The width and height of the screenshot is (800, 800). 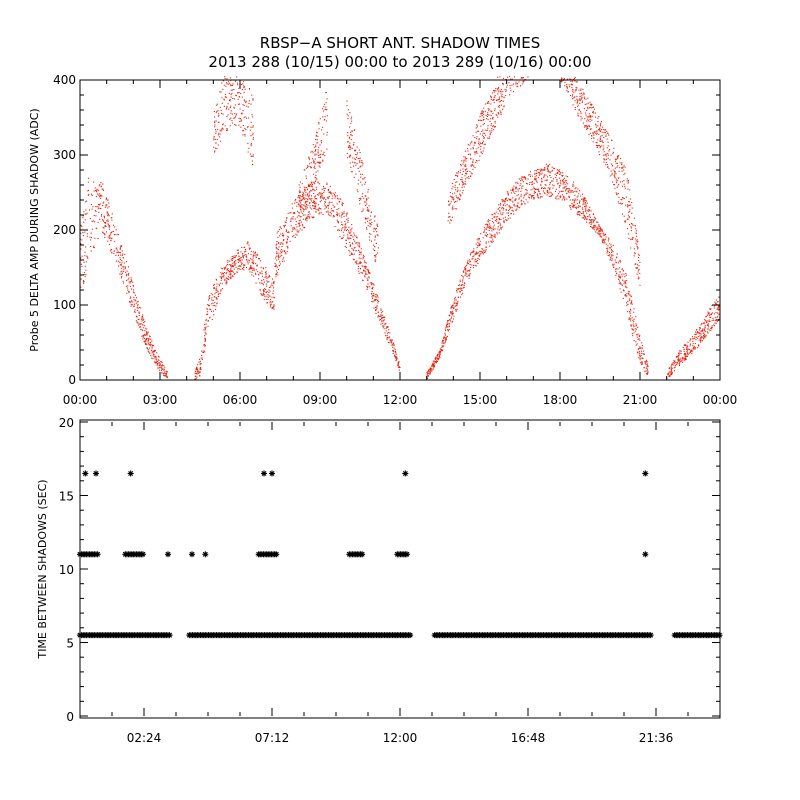 What do you see at coordinates (560, 400) in the screenshot?
I see `top-x-tick-label: 18:00` at bounding box center [560, 400].